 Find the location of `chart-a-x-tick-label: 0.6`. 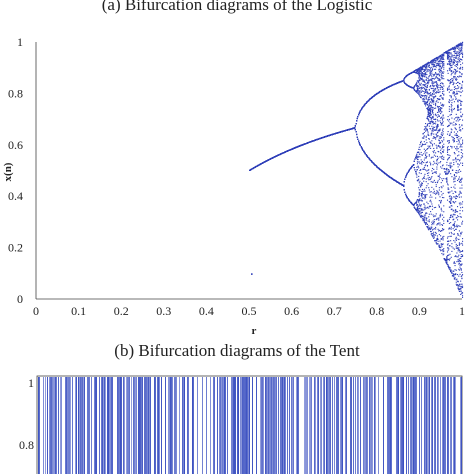

chart-a-x-tick-label: 0.6 is located at coordinates (291, 311).